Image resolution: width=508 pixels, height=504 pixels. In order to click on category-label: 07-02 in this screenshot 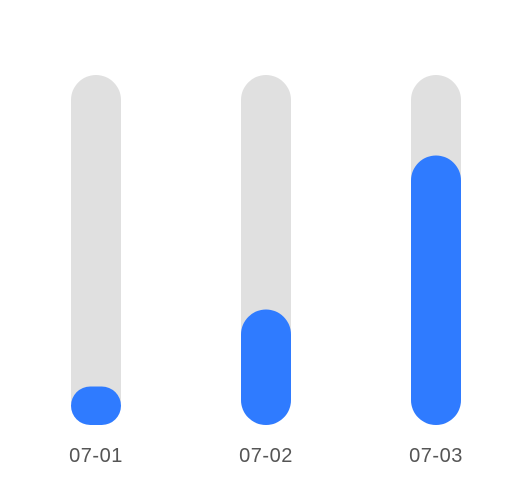, I will do `click(266, 456)`.